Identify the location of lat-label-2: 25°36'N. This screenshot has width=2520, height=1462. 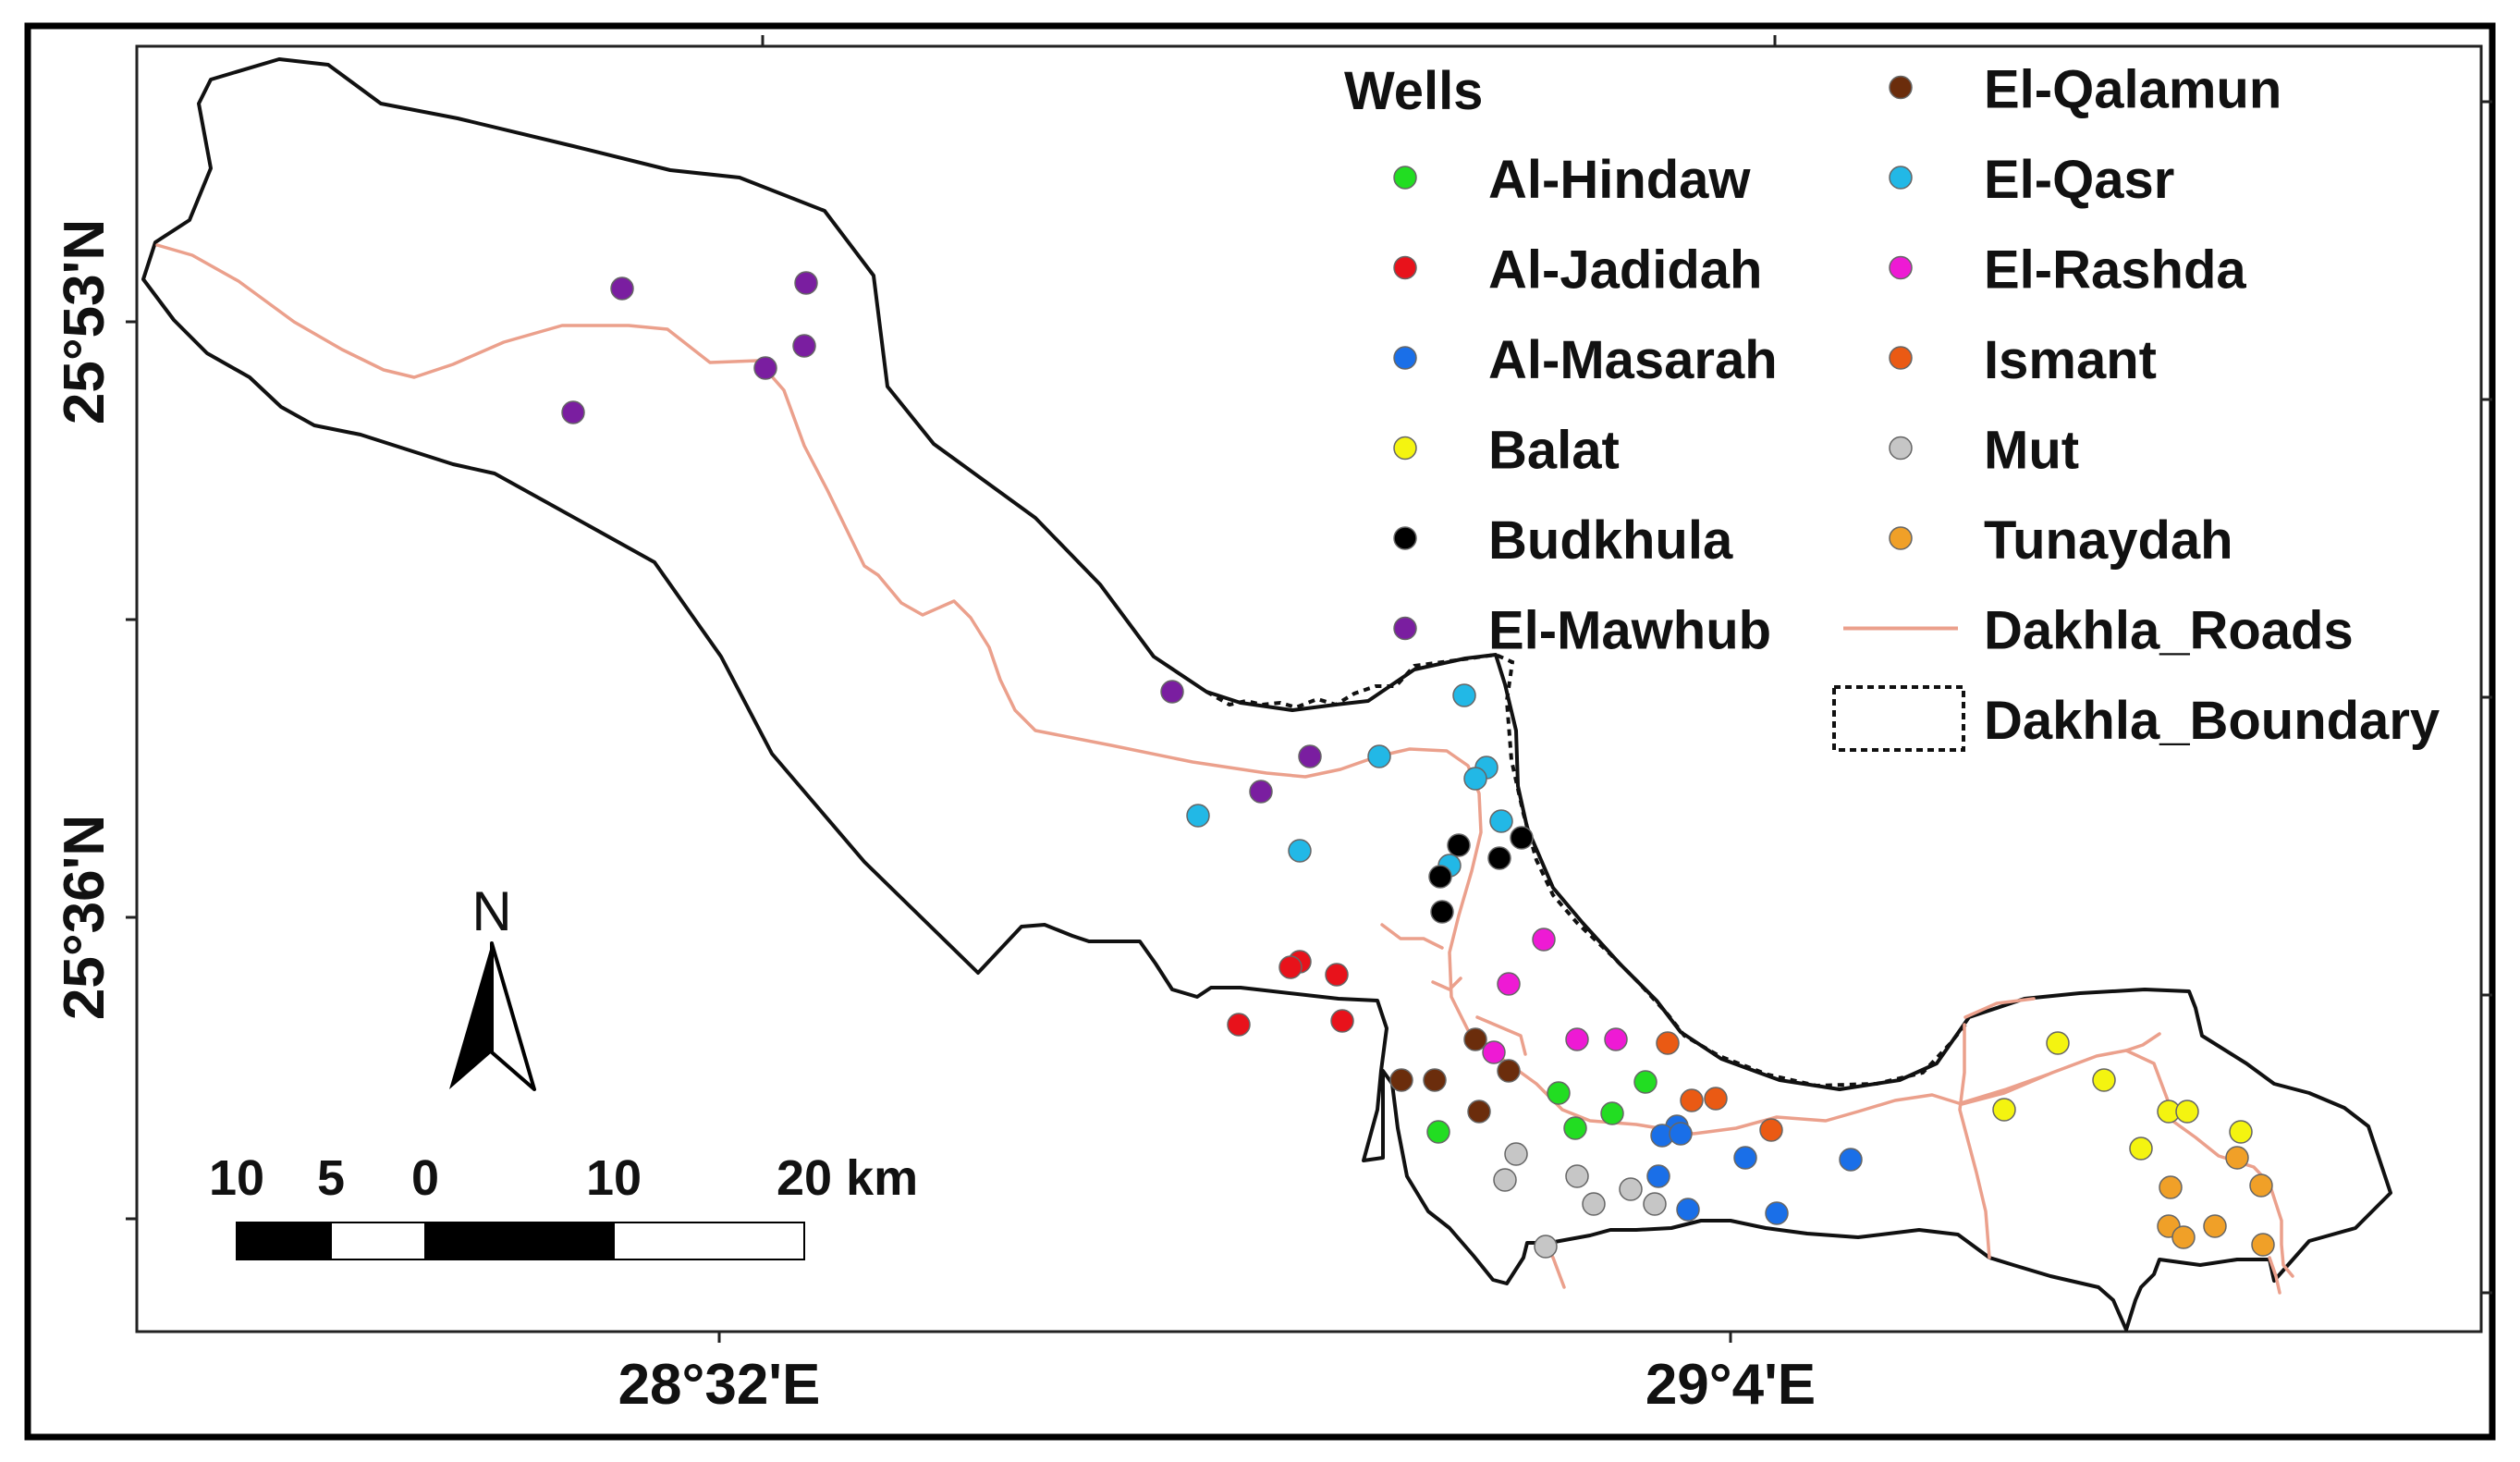
(84, 917).